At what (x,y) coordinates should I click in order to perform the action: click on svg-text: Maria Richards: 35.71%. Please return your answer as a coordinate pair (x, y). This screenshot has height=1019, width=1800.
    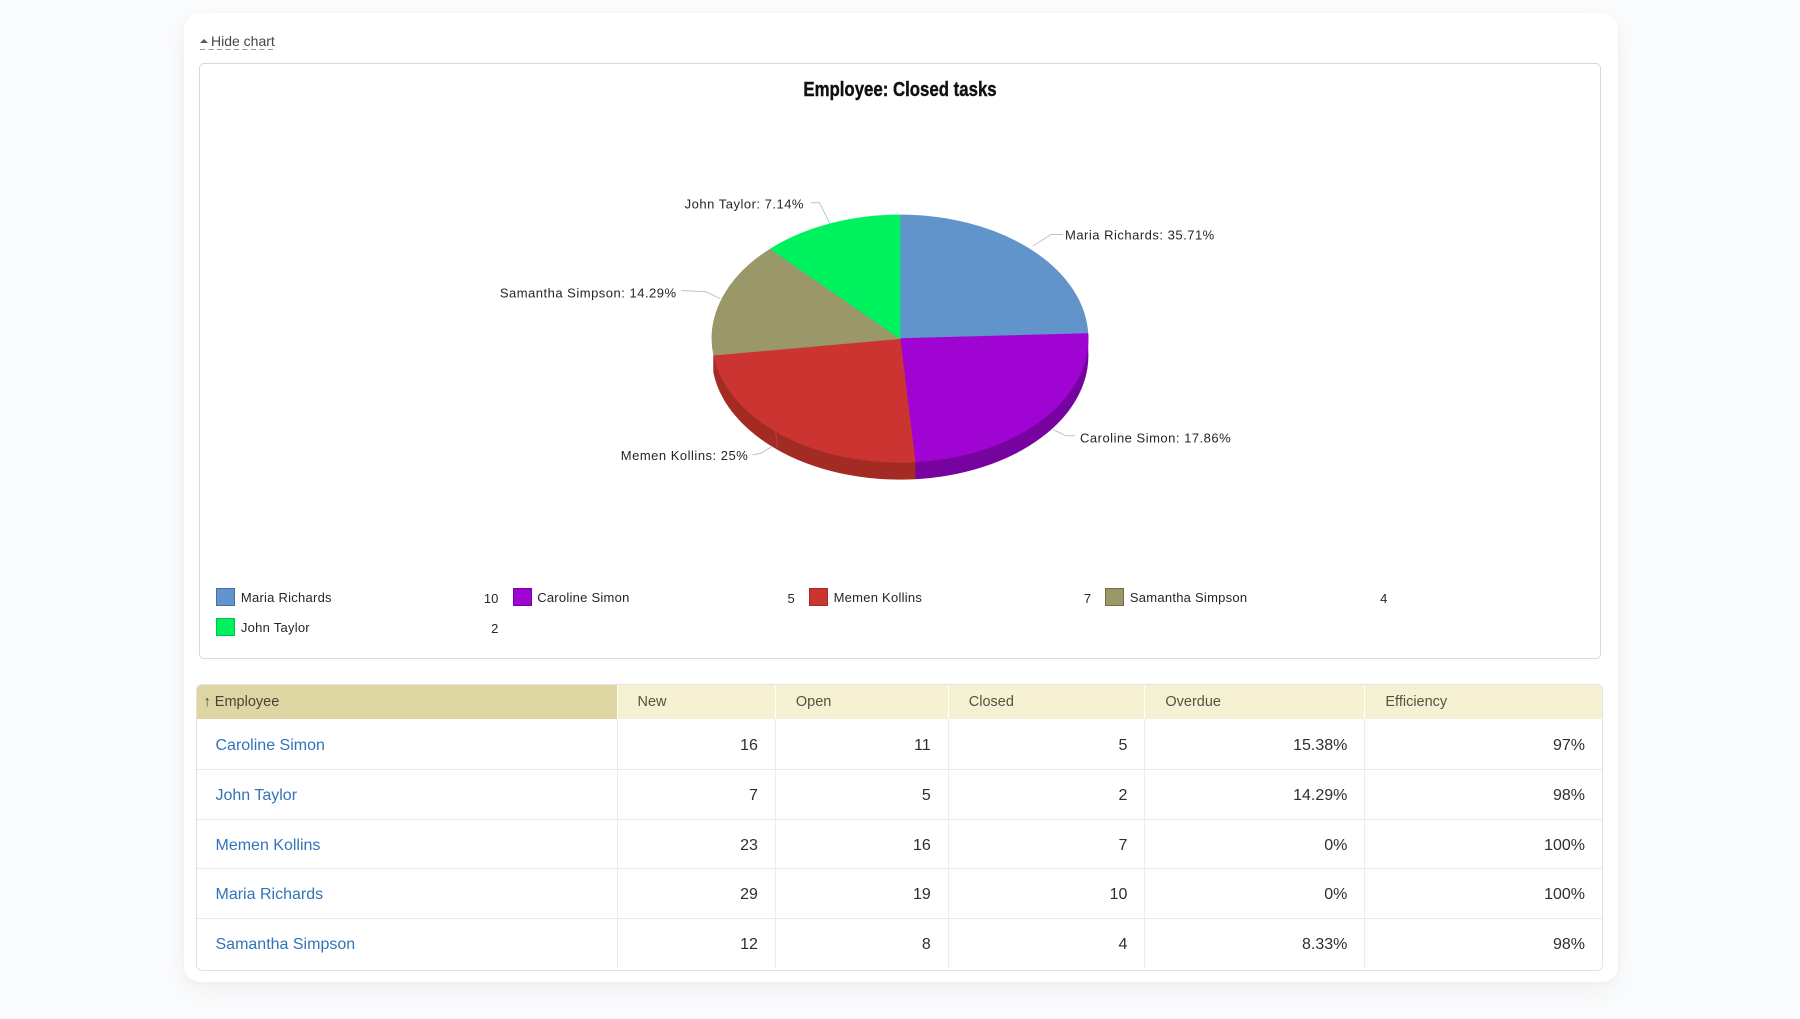
    Looking at the image, I should click on (1140, 235).